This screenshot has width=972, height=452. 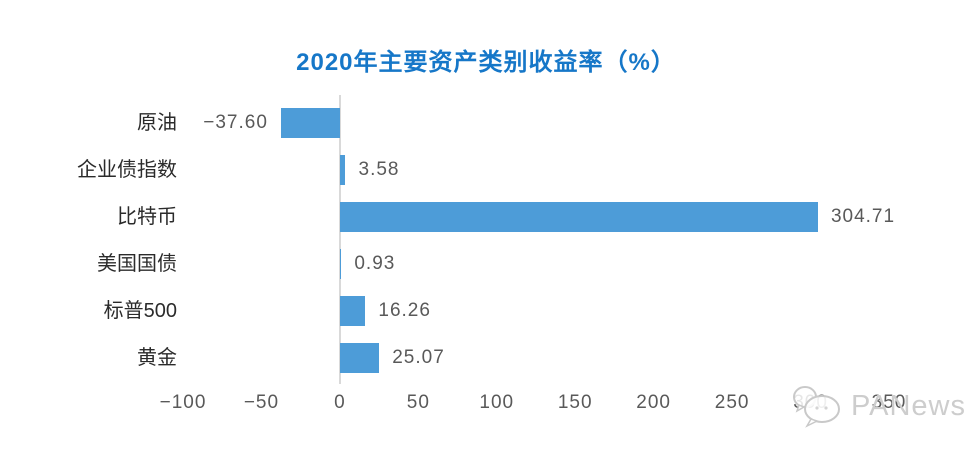 I want to click on category-label: 企业债指数, so click(x=127, y=170).